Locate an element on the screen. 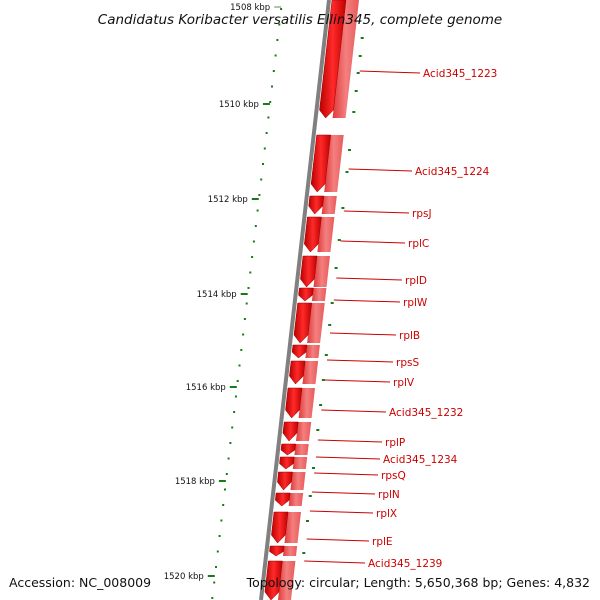 The height and width of the screenshot is (600, 600). gene-label: rplC is located at coordinates (418, 244).